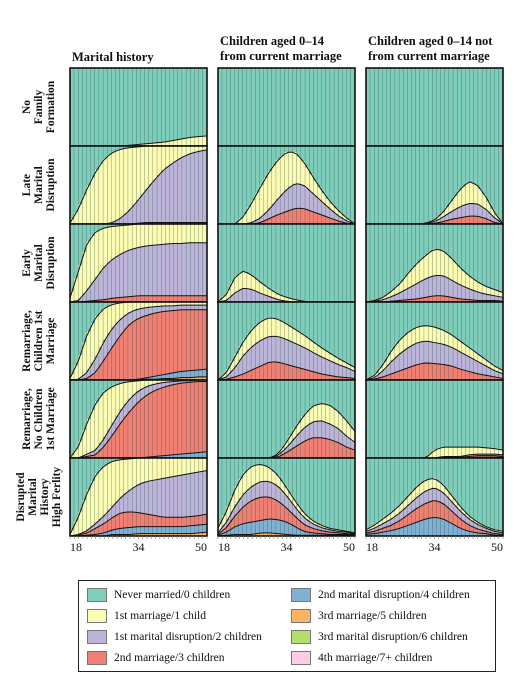 This screenshot has width=515, height=682. What do you see at coordinates (286, 527) in the screenshot?
I see `state-boundary` at bounding box center [286, 527].